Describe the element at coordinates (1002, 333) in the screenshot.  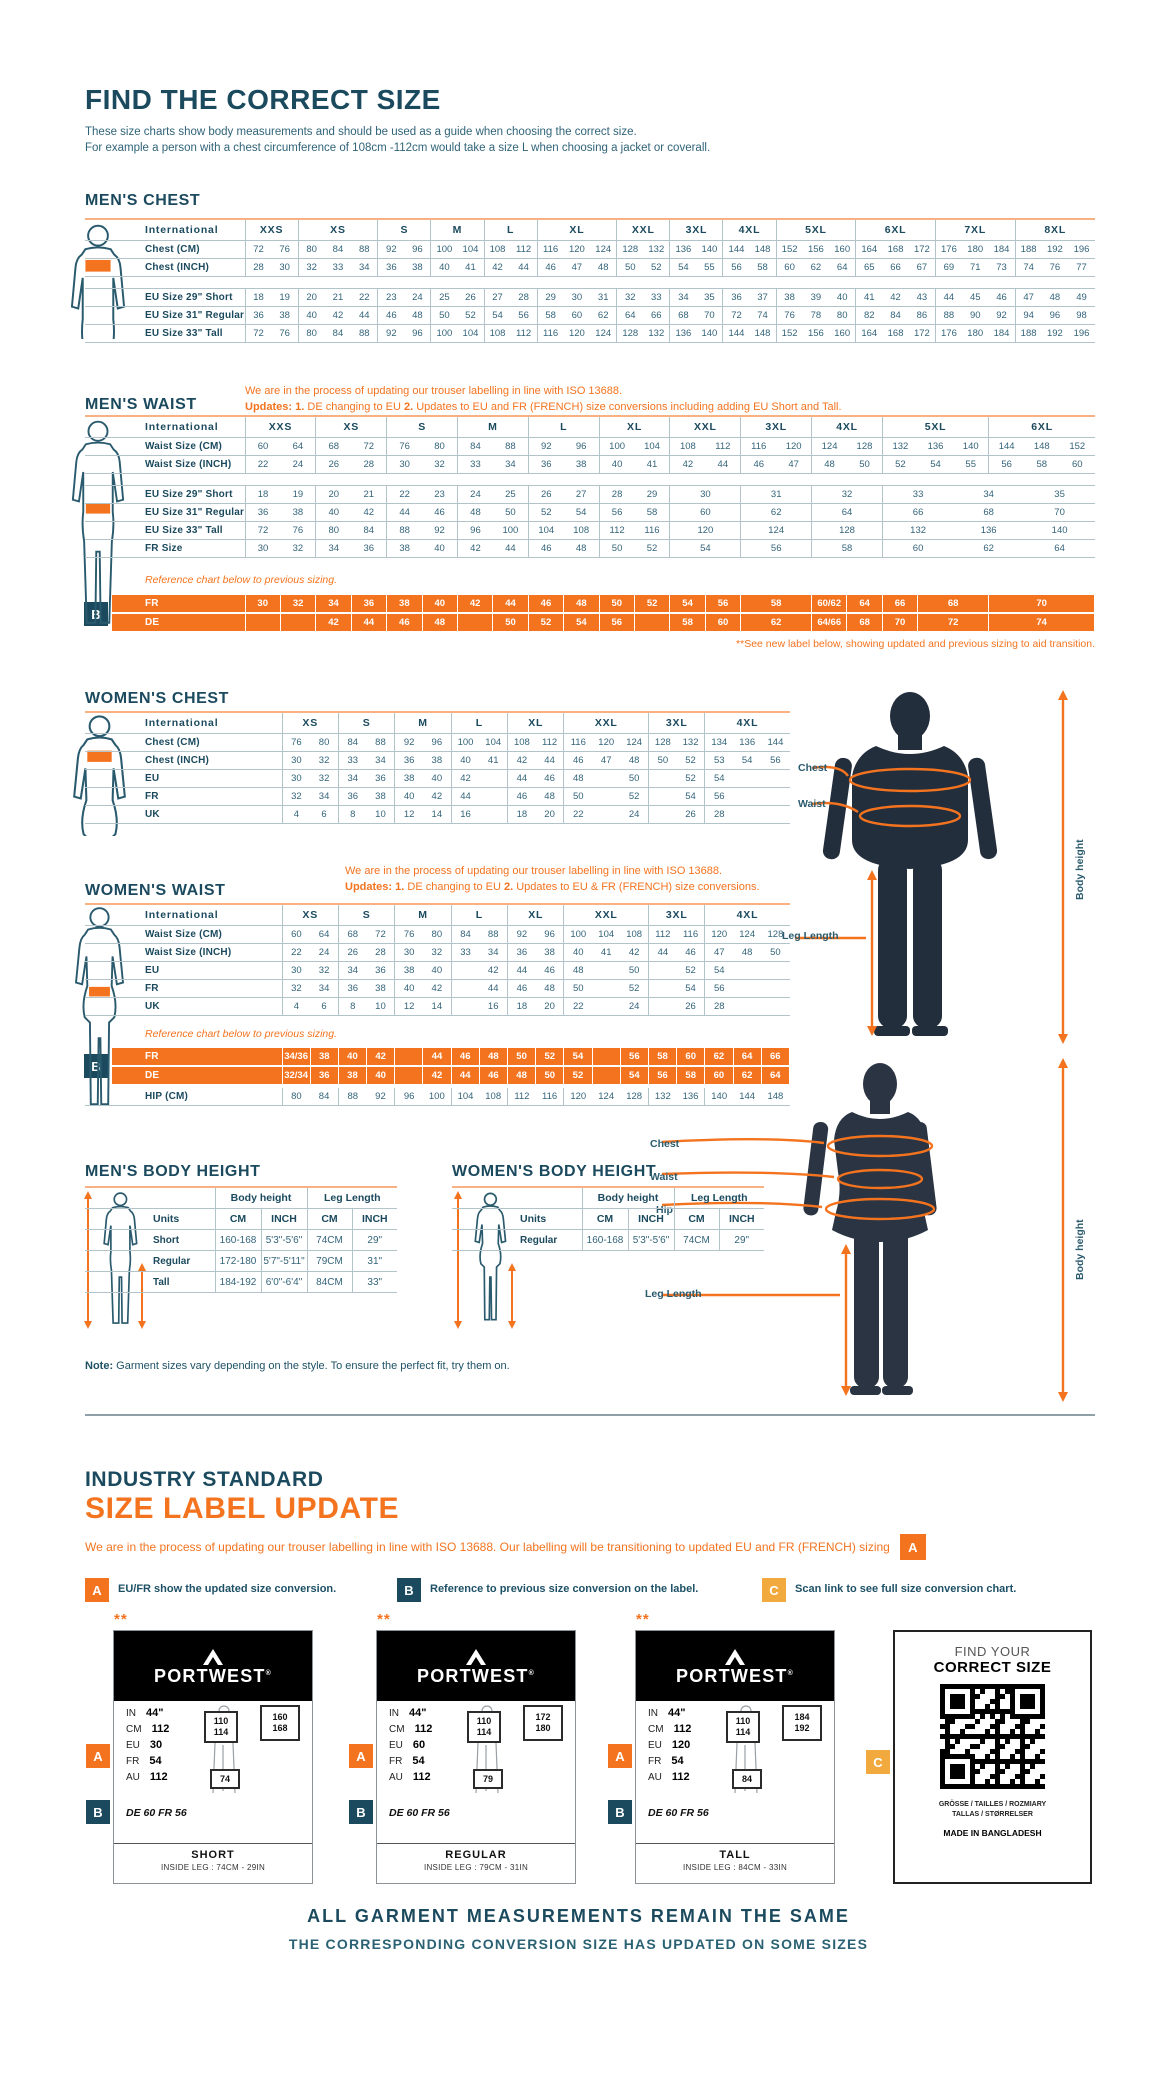
I see `size-value-cell: 184` at that location.